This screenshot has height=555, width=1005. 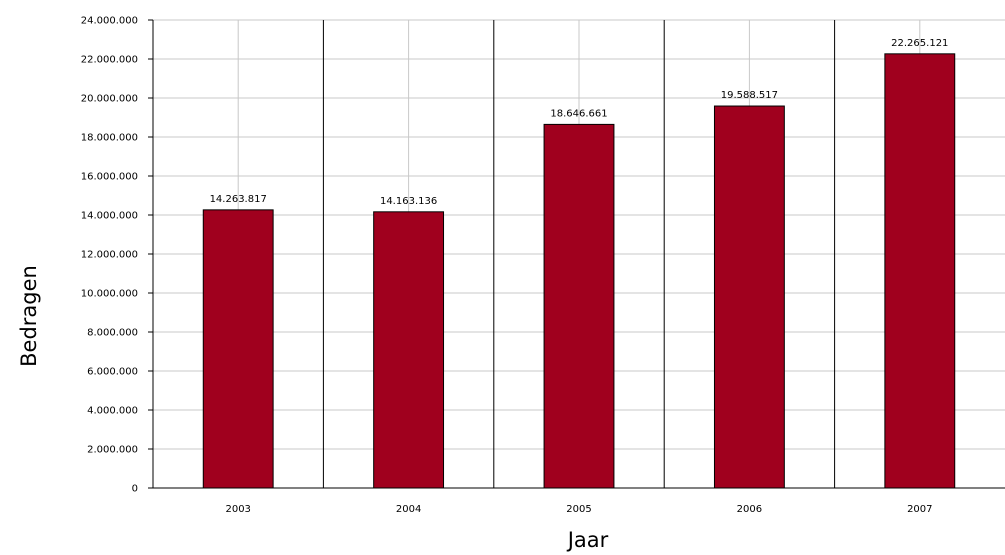 I want to click on bar-2003, so click(x=238, y=349).